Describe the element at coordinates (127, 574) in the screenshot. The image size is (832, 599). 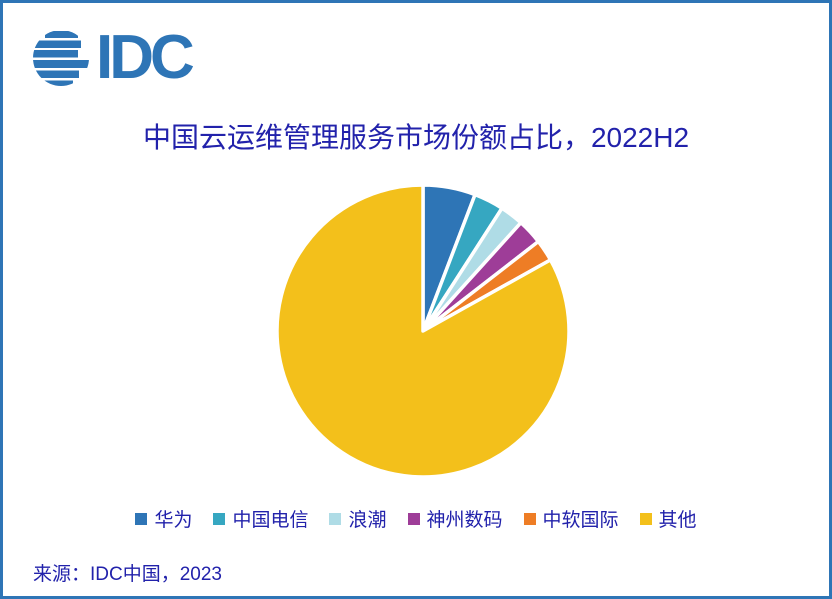
I see `source-note: 来源：IDC中国，2023` at that location.